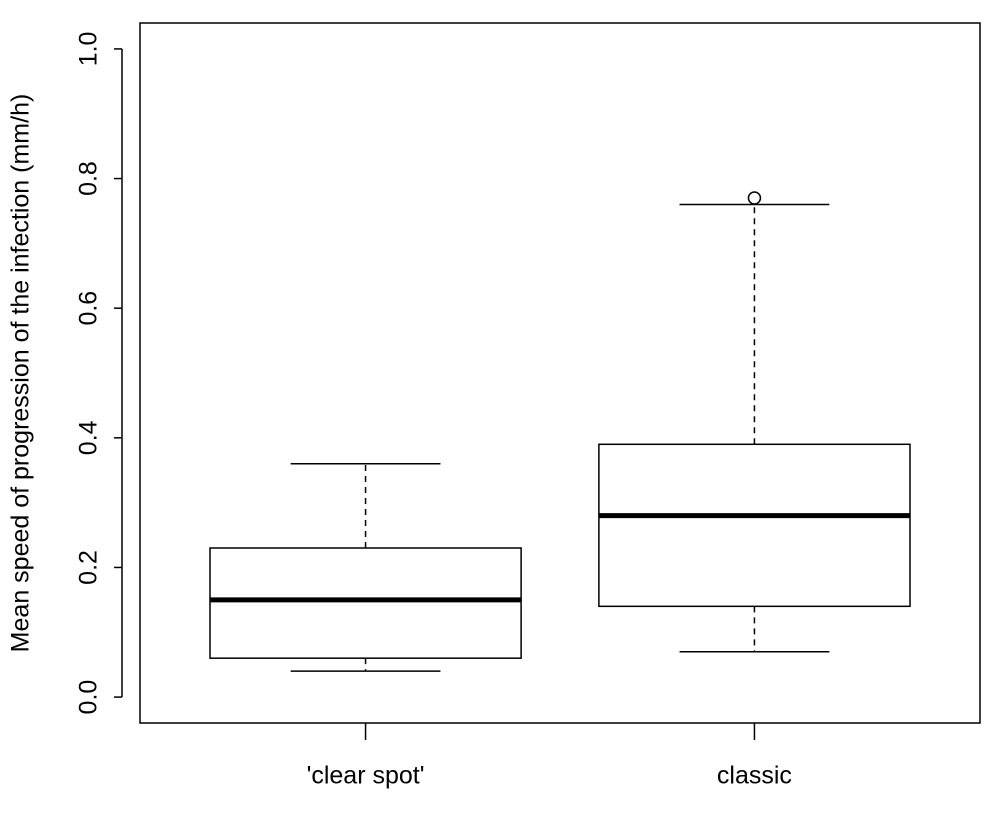  What do you see at coordinates (89, 178) in the screenshot?
I see `y-tick-label: 0.8` at bounding box center [89, 178].